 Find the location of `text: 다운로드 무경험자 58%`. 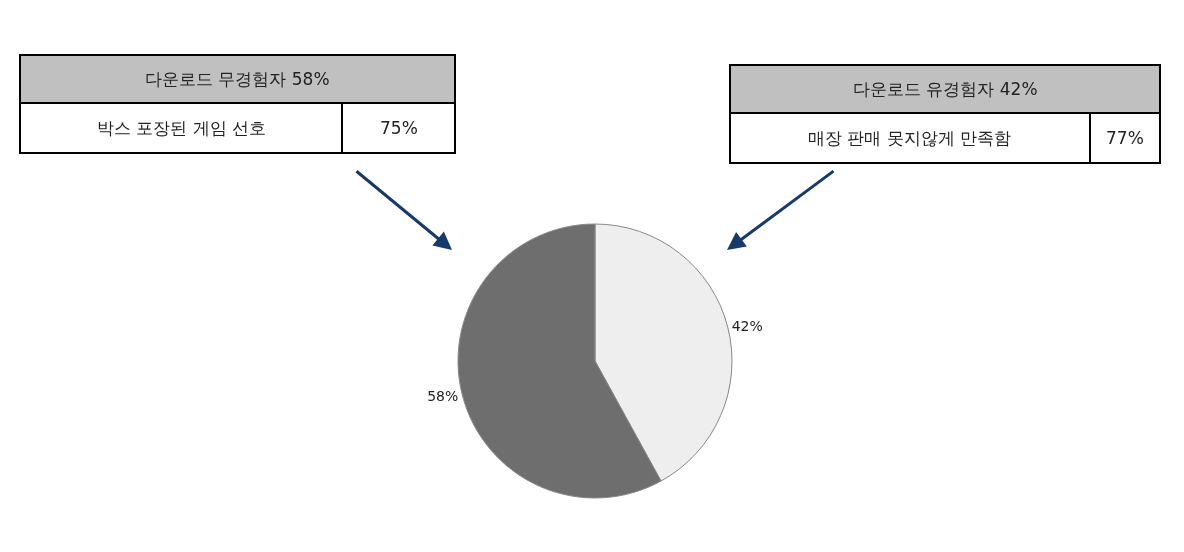

text: 다운로드 무경험자 58% is located at coordinates (237, 79).